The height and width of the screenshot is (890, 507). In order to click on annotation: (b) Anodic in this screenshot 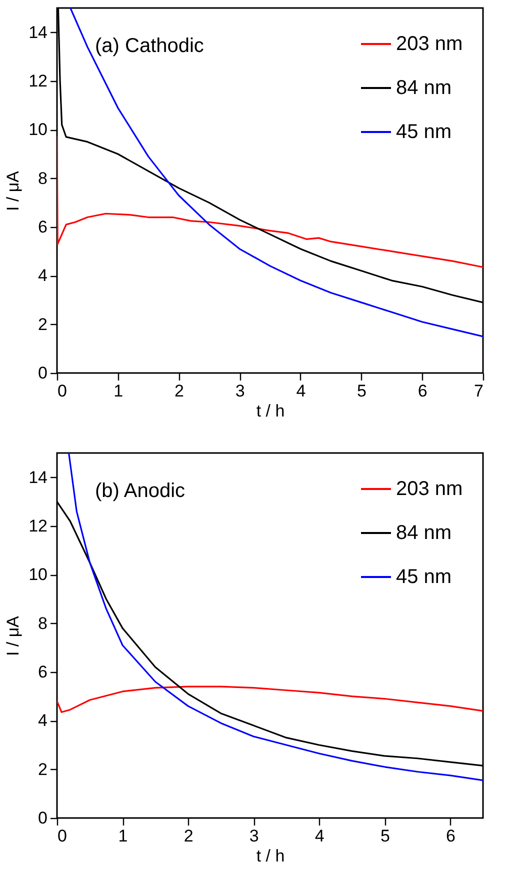, I will do `click(140, 491)`.